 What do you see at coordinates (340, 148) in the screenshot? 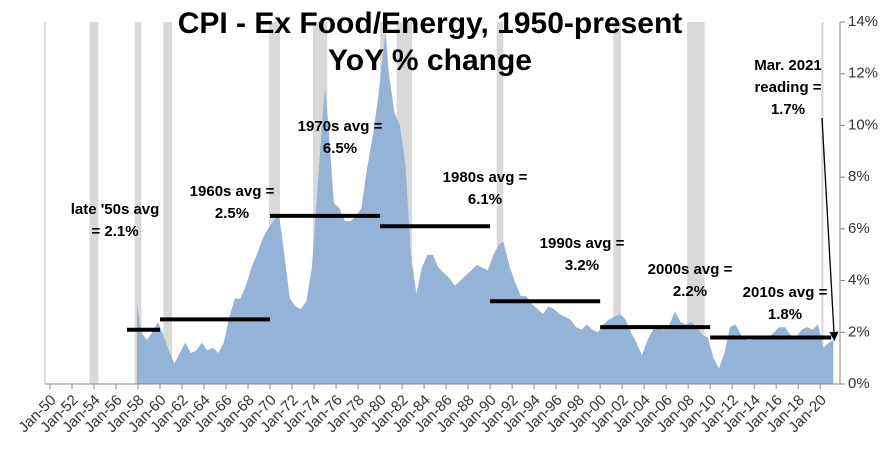
I see `average-label: 6.5%` at bounding box center [340, 148].